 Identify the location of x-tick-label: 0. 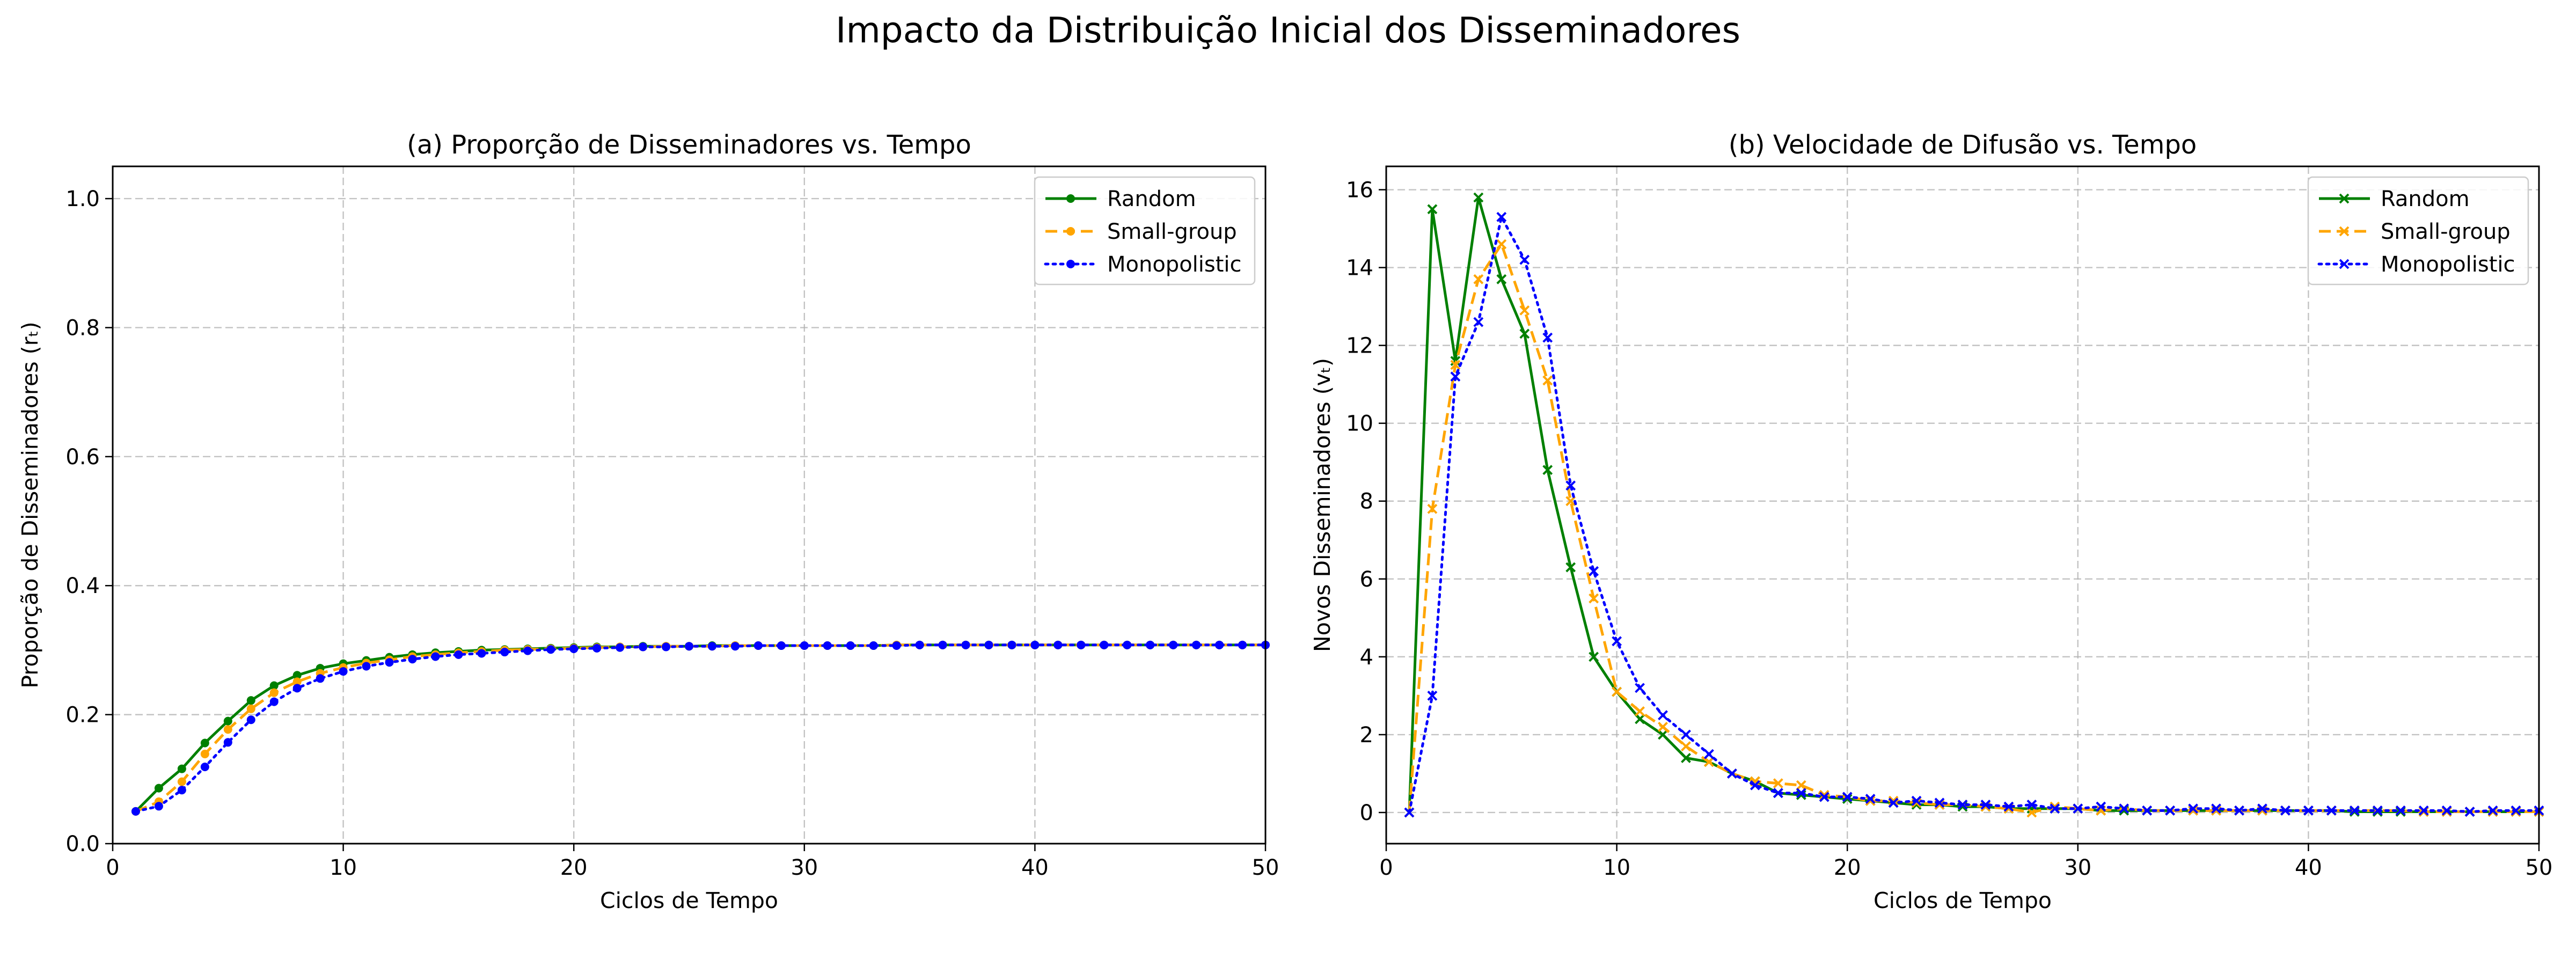
(112, 867).